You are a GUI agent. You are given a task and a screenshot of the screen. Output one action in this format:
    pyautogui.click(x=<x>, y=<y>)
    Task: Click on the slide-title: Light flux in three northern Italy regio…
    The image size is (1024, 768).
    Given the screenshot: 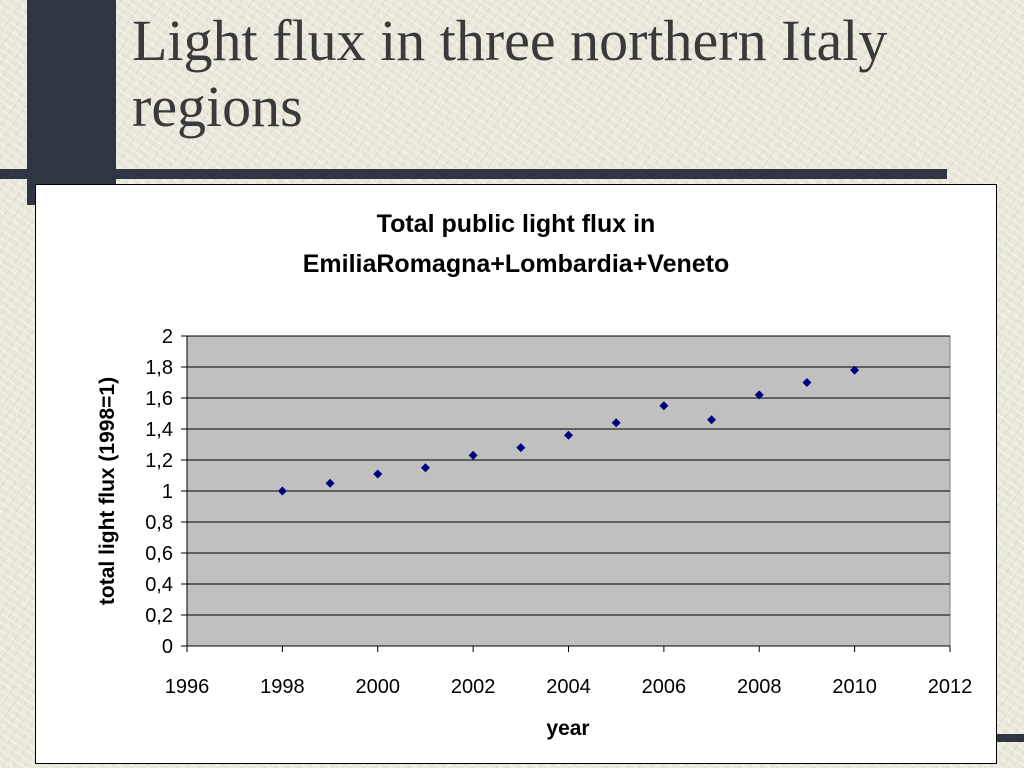 What is the action you would take?
    pyautogui.click(x=510, y=73)
    